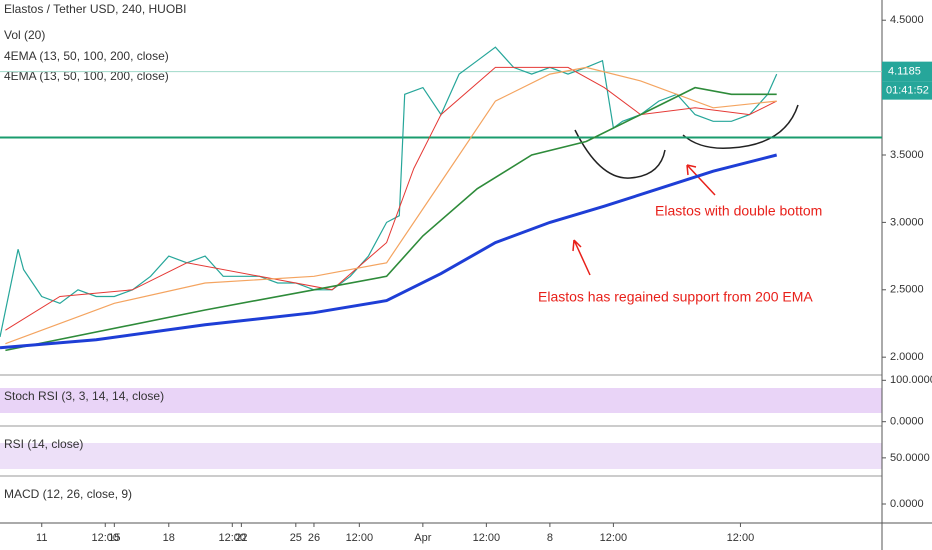 This screenshot has height=550, width=932. Describe the element at coordinates (296, 538) in the screenshot. I see `x-tick-label: 25` at that location.